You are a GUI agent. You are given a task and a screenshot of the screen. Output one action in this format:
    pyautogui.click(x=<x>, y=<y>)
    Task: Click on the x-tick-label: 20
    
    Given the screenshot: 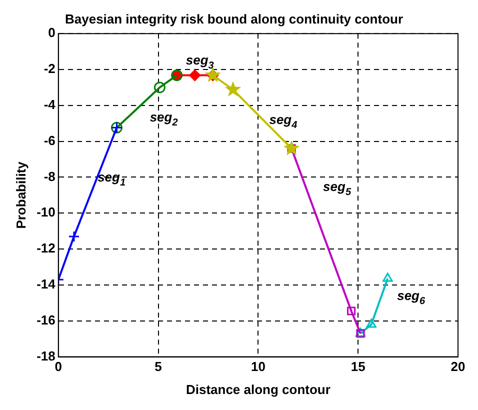 What is the action you would take?
    pyautogui.click(x=458, y=366)
    